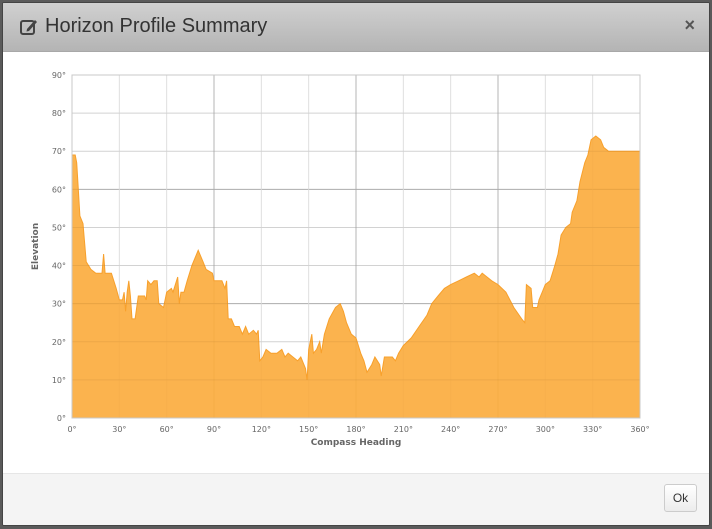 This screenshot has width=712, height=529. I want to click on edit-icon, so click(28, 27).